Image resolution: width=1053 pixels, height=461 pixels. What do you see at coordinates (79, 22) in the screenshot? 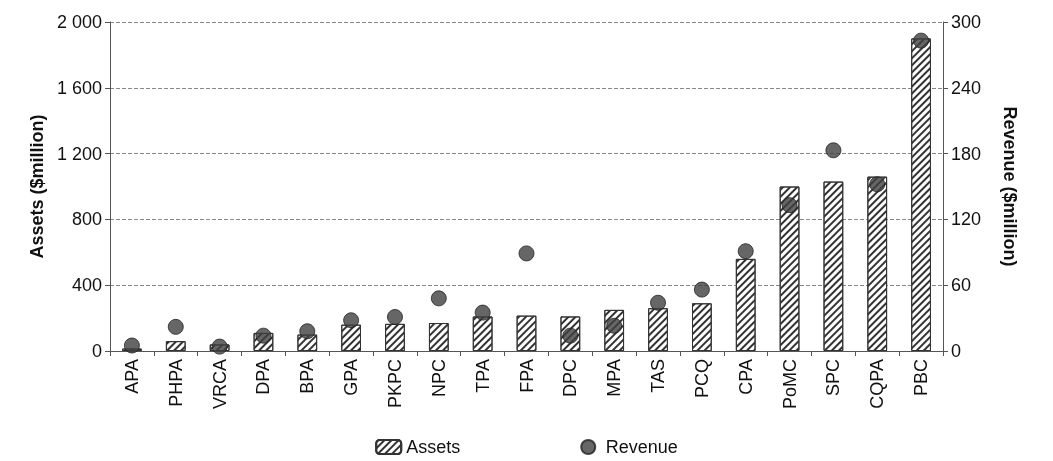
I see `y-tick-label: 2 000` at bounding box center [79, 22].